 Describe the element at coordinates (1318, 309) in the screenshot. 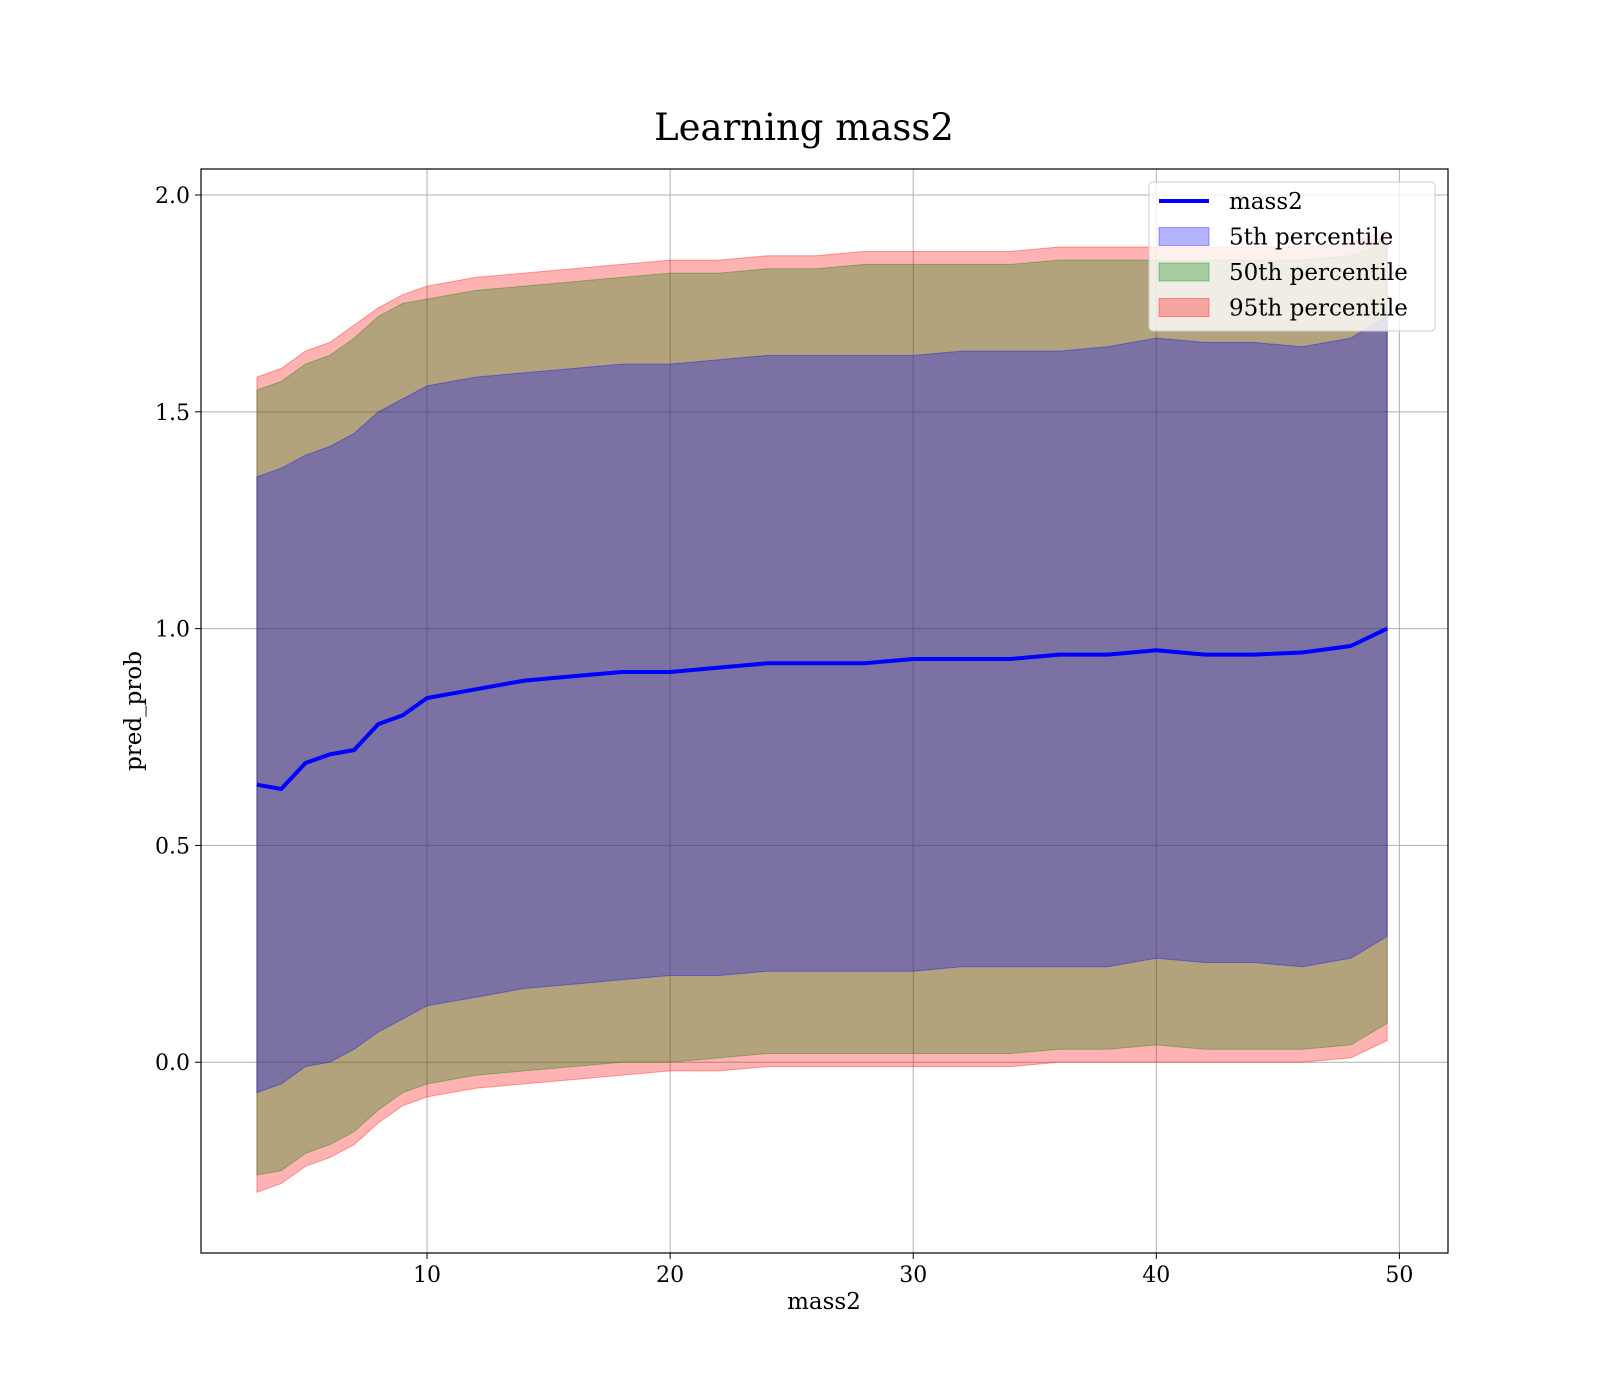

I see `legend-label: 95th percentile` at that location.